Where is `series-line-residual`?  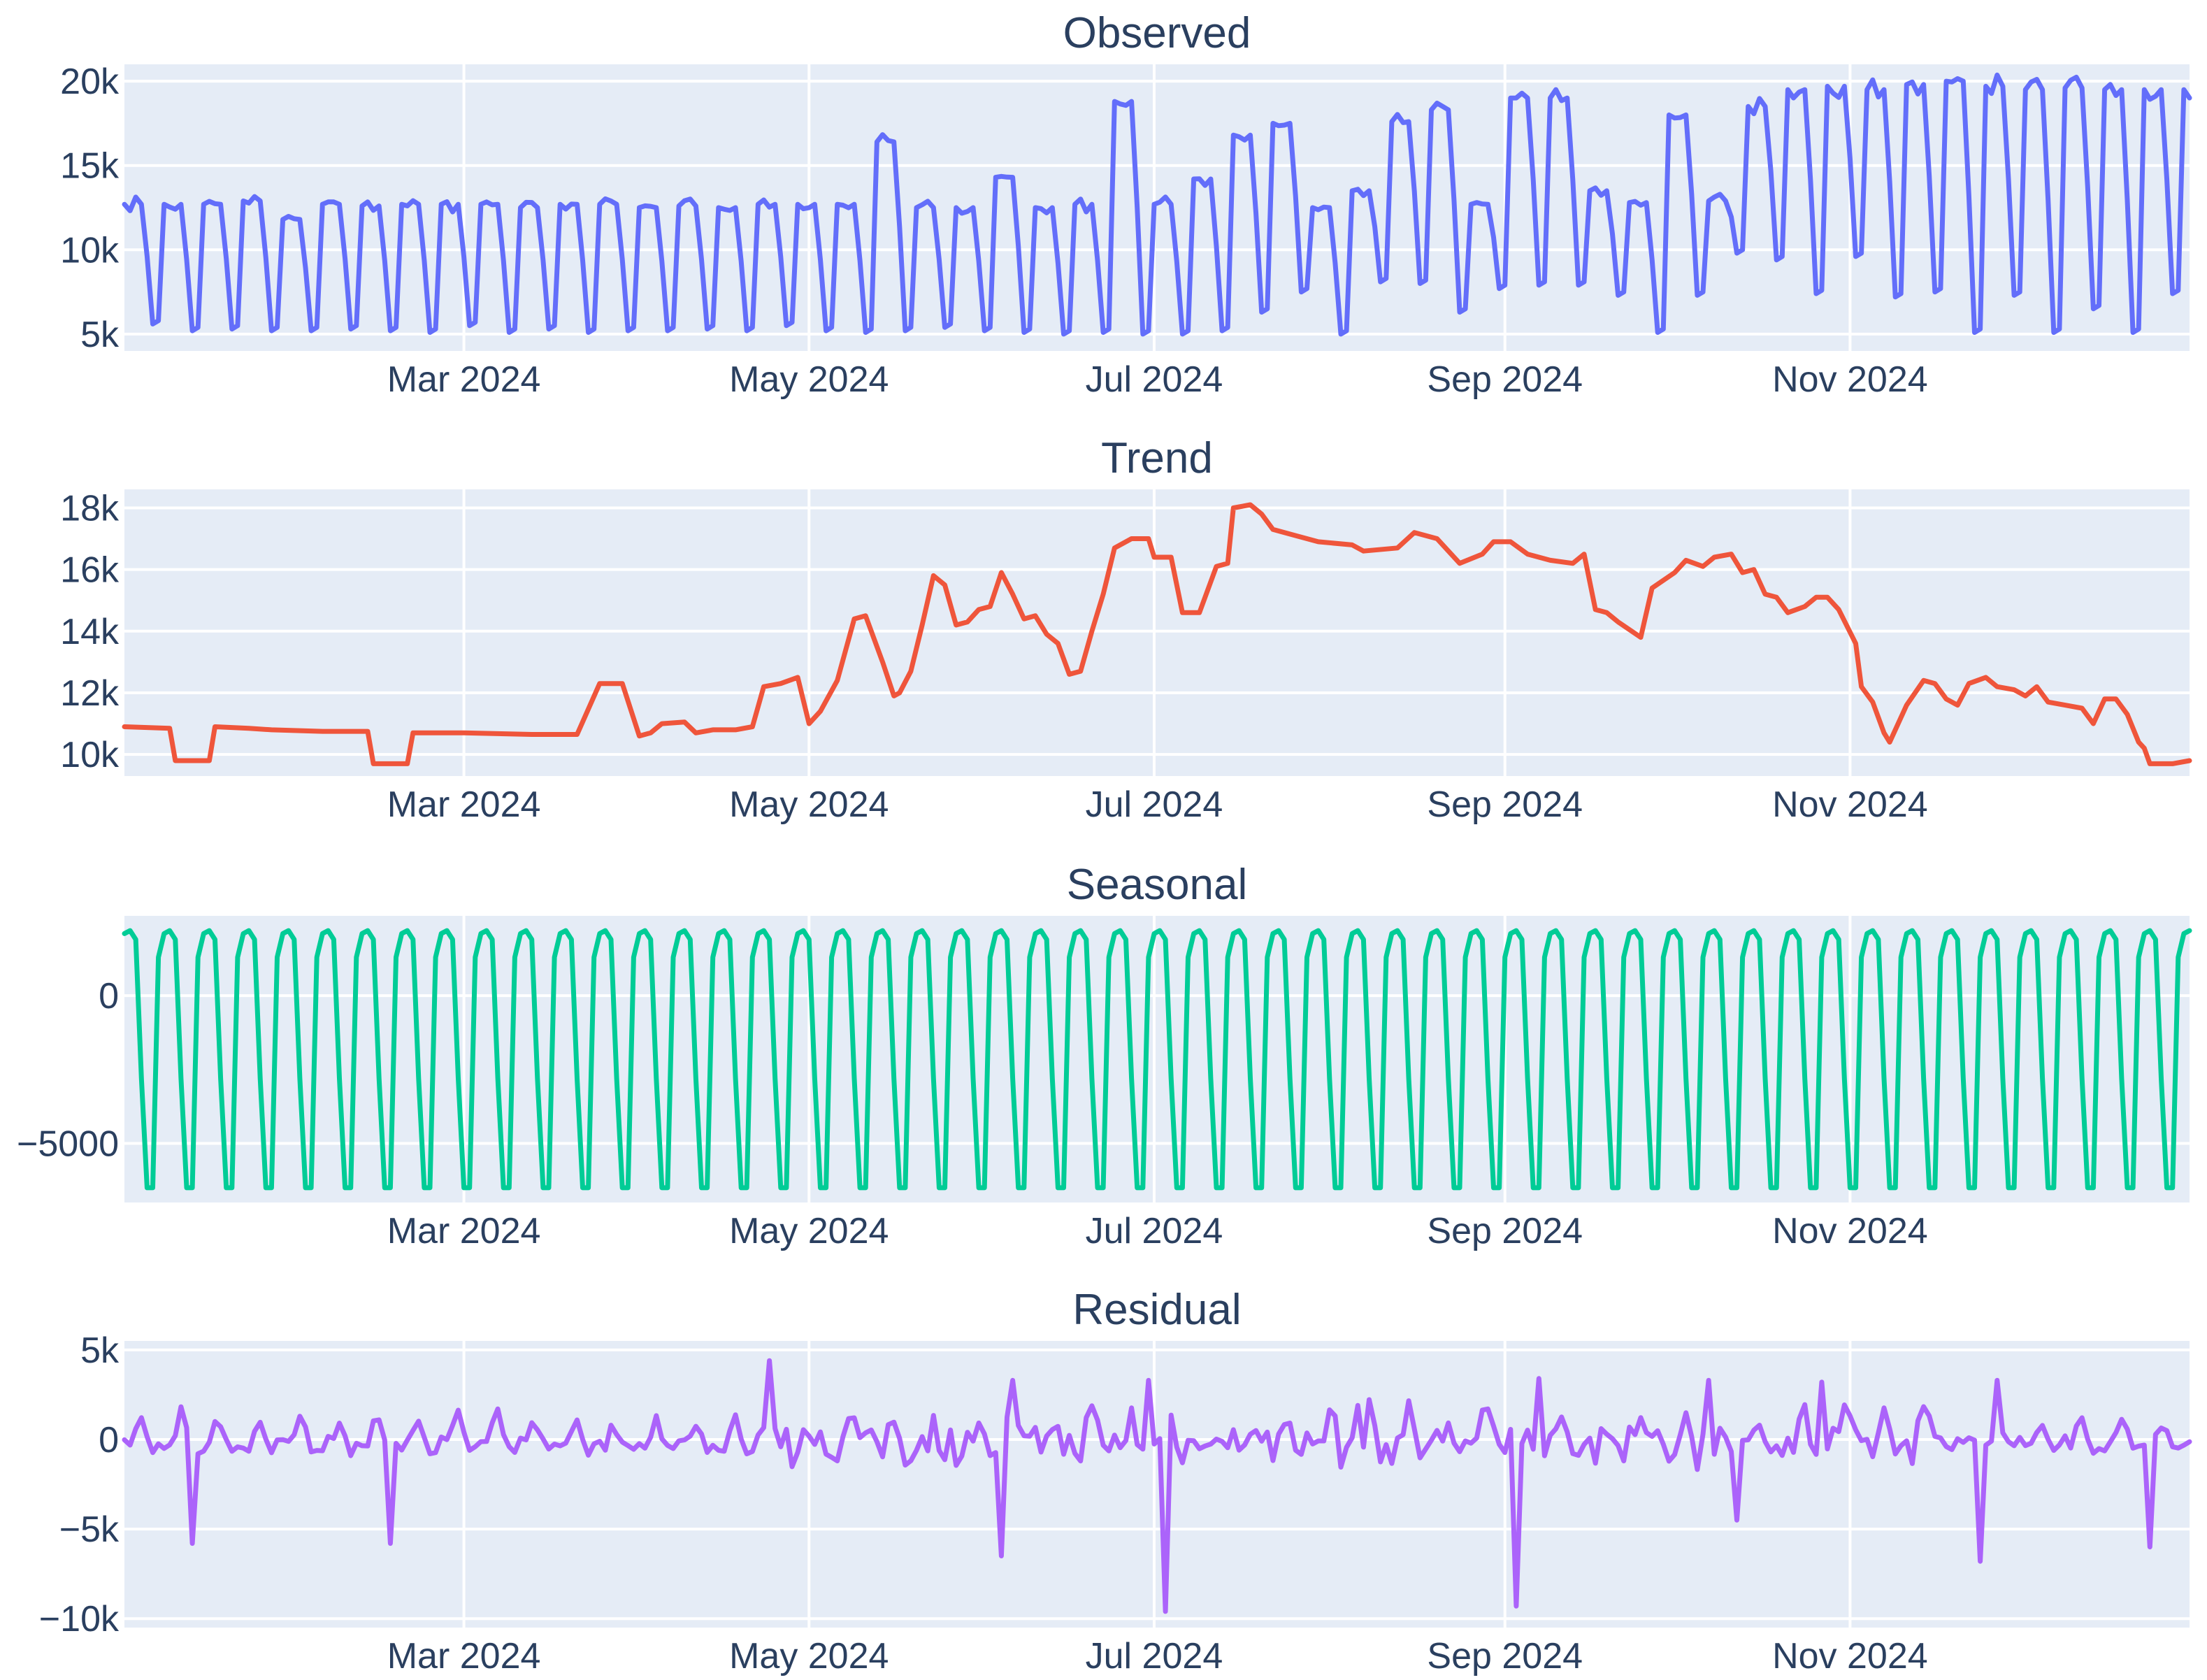
series-line-residual is located at coordinates (1157, 1486).